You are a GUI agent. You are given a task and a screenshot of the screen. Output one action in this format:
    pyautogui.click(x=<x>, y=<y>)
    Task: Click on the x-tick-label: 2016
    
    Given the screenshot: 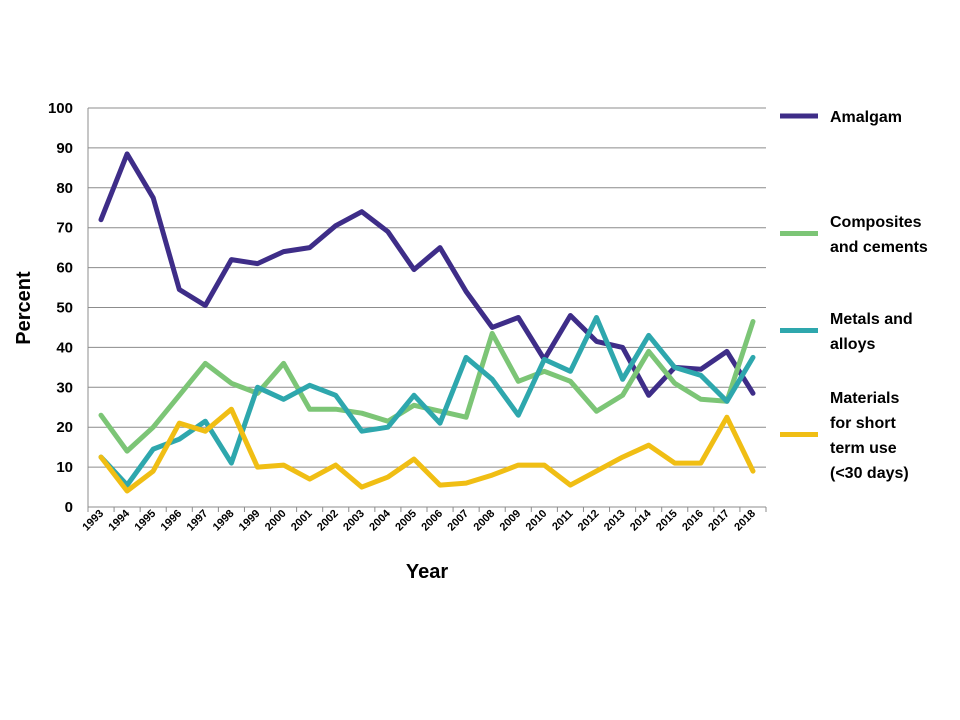 What is the action you would take?
    pyautogui.click(x=693, y=521)
    